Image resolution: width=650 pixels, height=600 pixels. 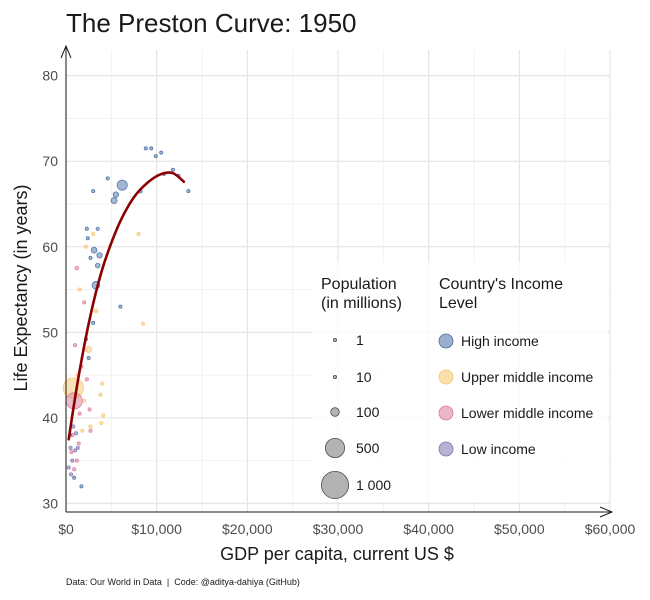 What do you see at coordinates (501, 284) in the screenshot?
I see `color-legend-title: Country's Income` at bounding box center [501, 284].